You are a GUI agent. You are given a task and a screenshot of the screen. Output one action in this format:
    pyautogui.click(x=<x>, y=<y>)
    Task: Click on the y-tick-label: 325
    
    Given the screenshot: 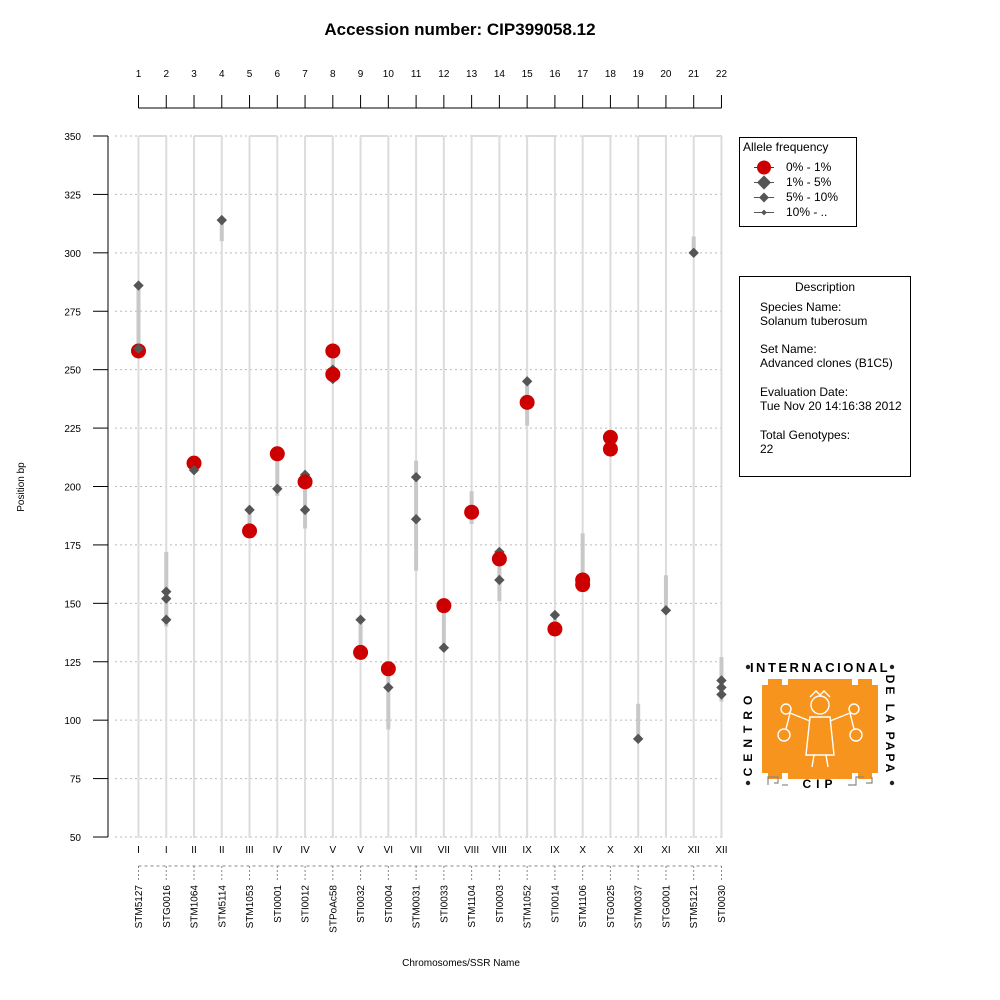 What is the action you would take?
    pyautogui.click(x=72, y=195)
    